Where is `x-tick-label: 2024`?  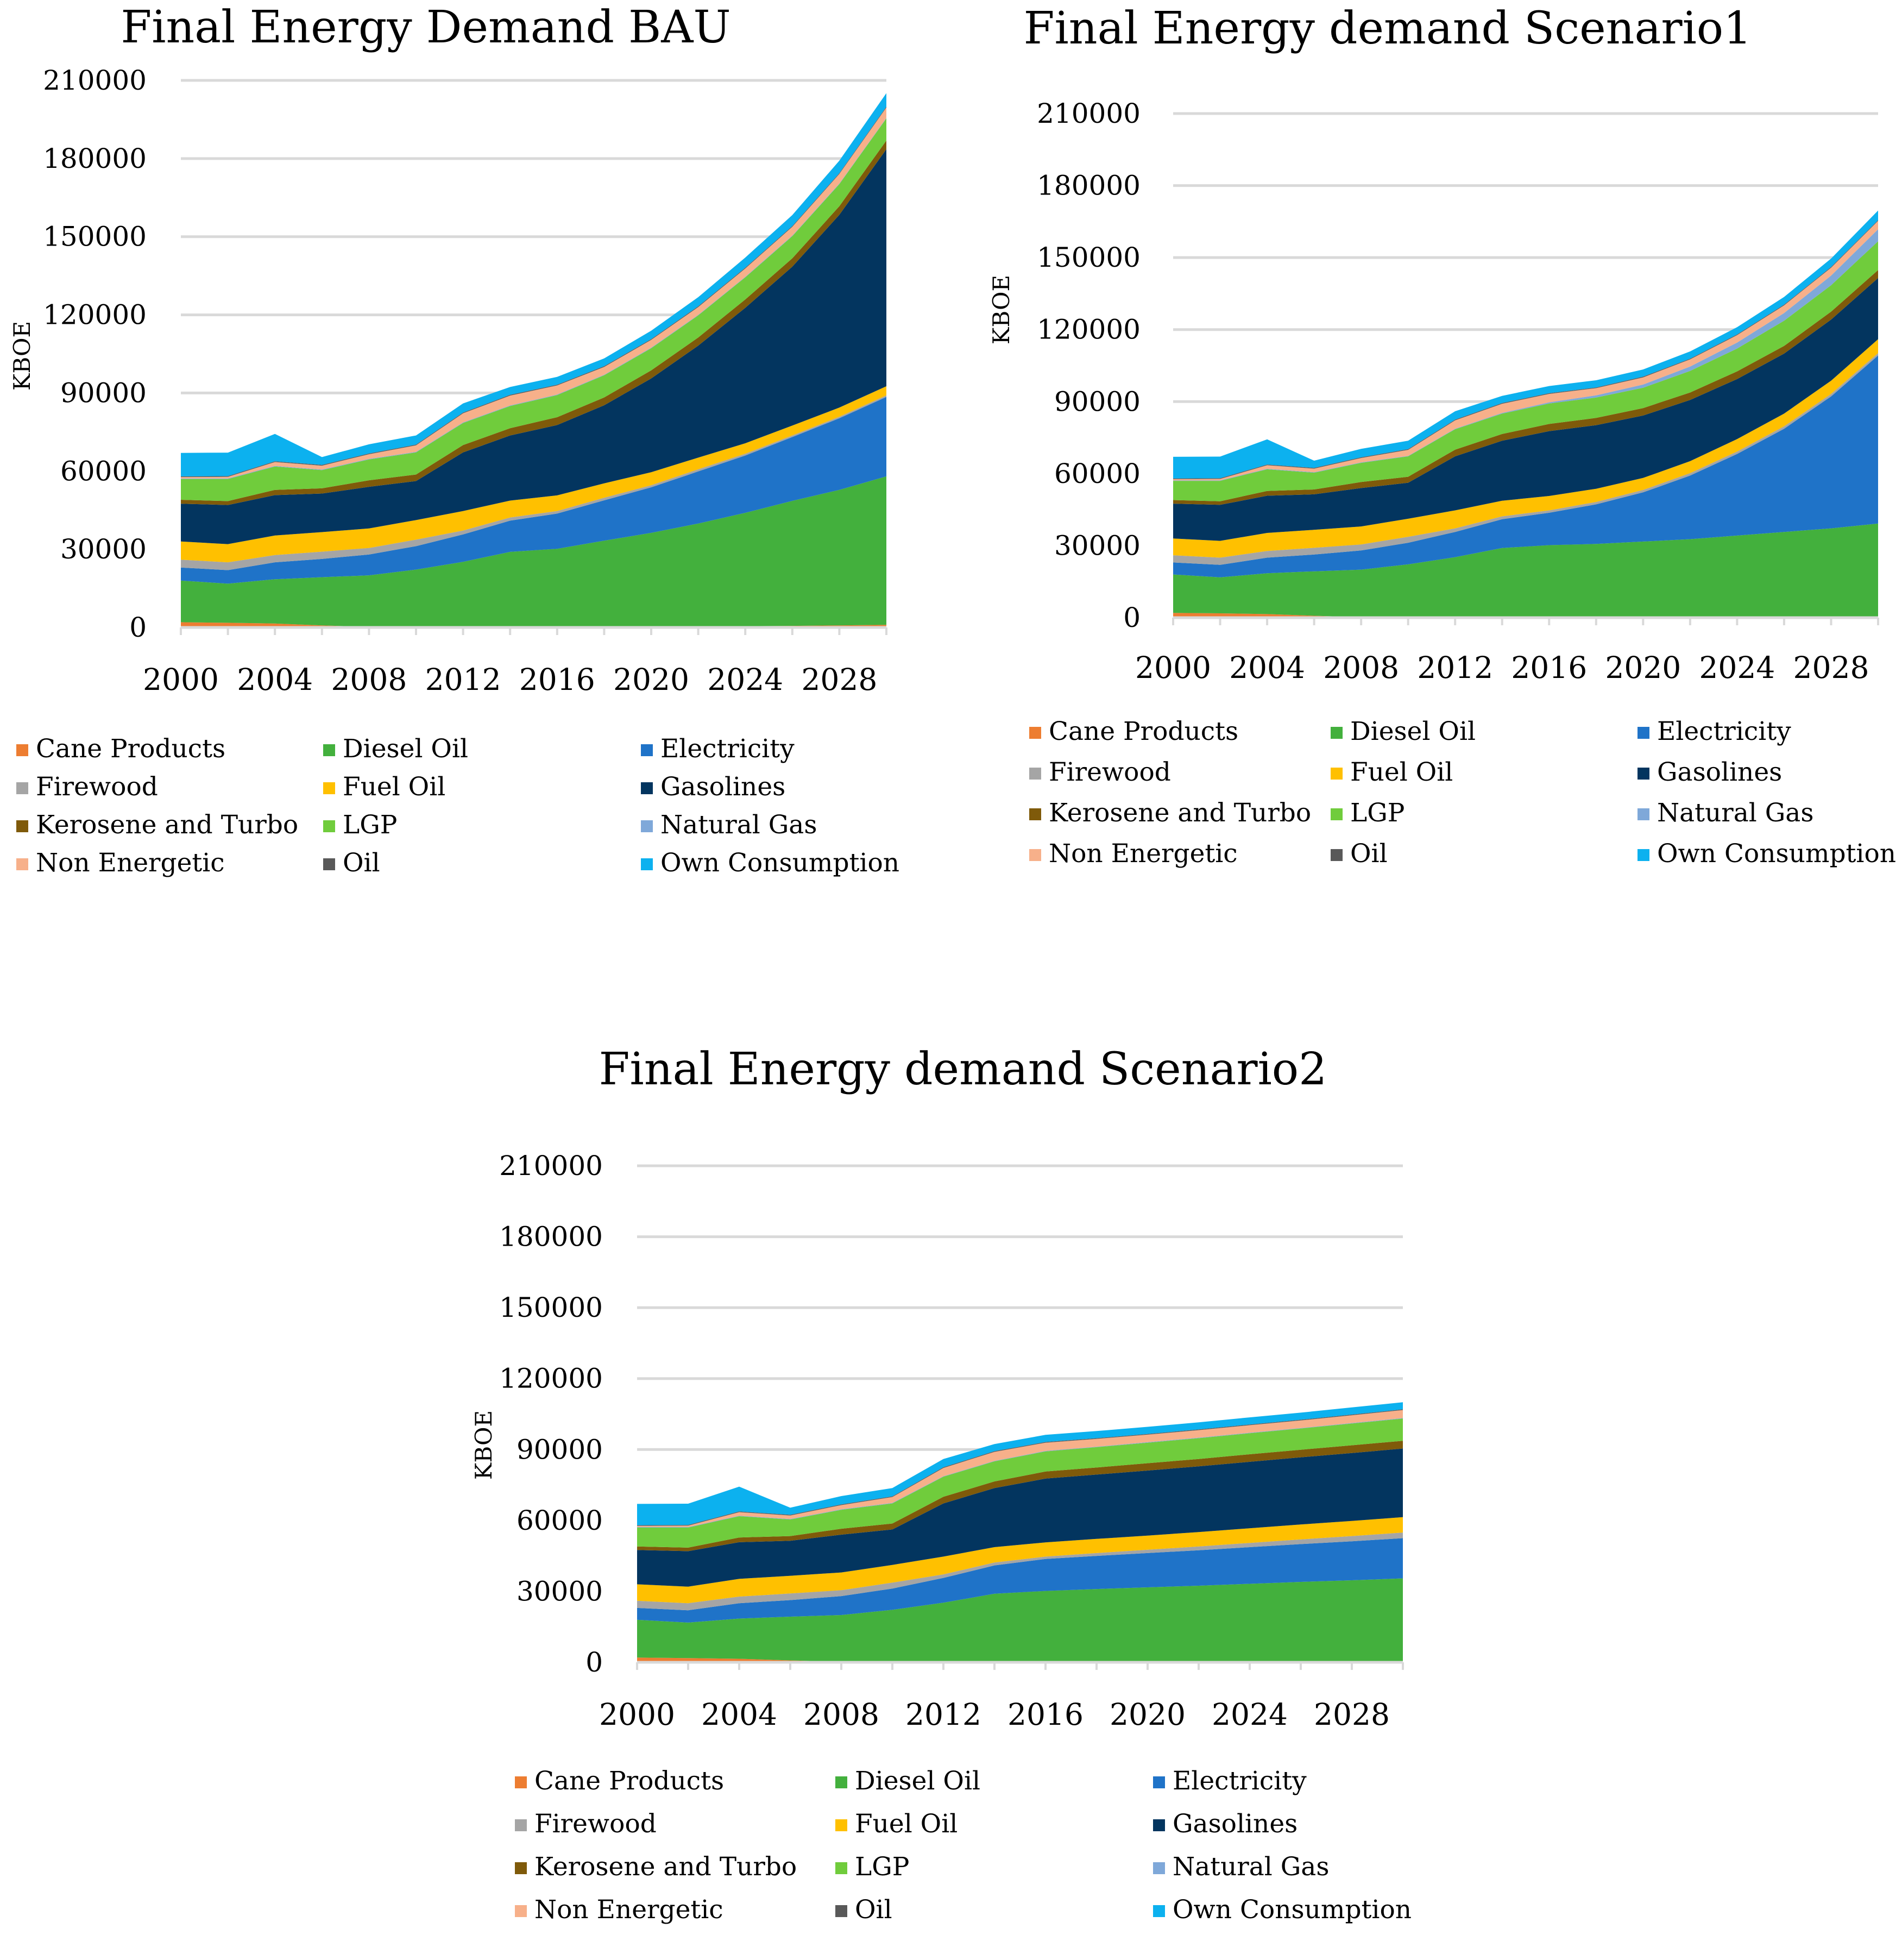 x-tick-label: 2024 is located at coordinates (1737, 668).